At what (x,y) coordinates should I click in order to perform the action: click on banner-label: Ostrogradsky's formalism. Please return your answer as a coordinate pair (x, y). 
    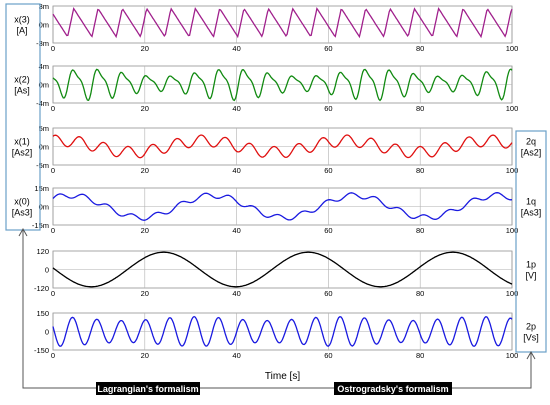
    Looking at the image, I should click on (392, 389).